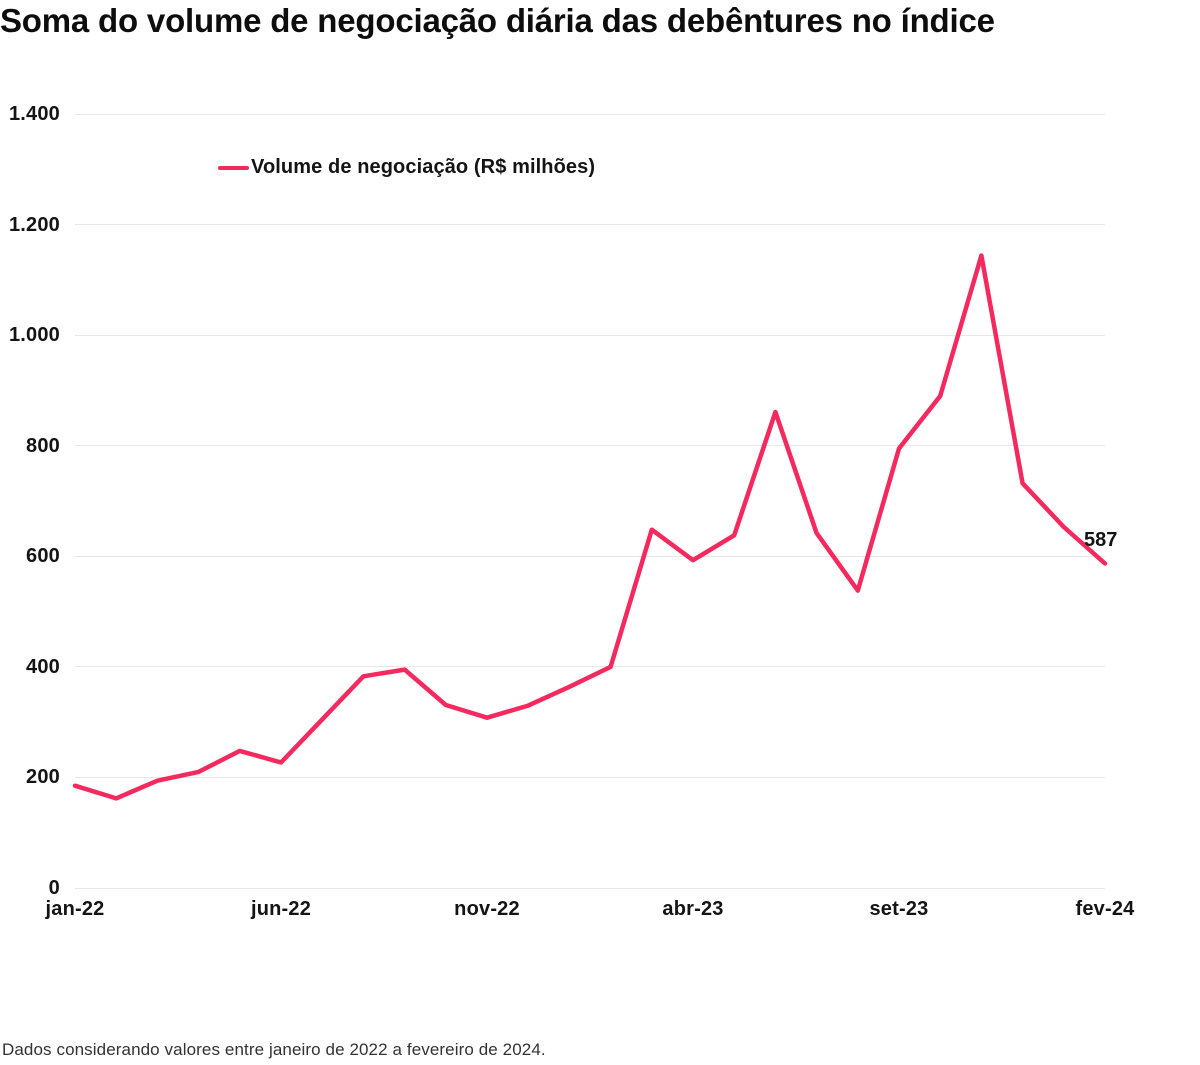 The height and width of the screenshot is (1065, 1200). What do you see at coordinates (43, 666) in the screenshot?
I see `y-tick-label: 400` at bounding box center [43, 666].